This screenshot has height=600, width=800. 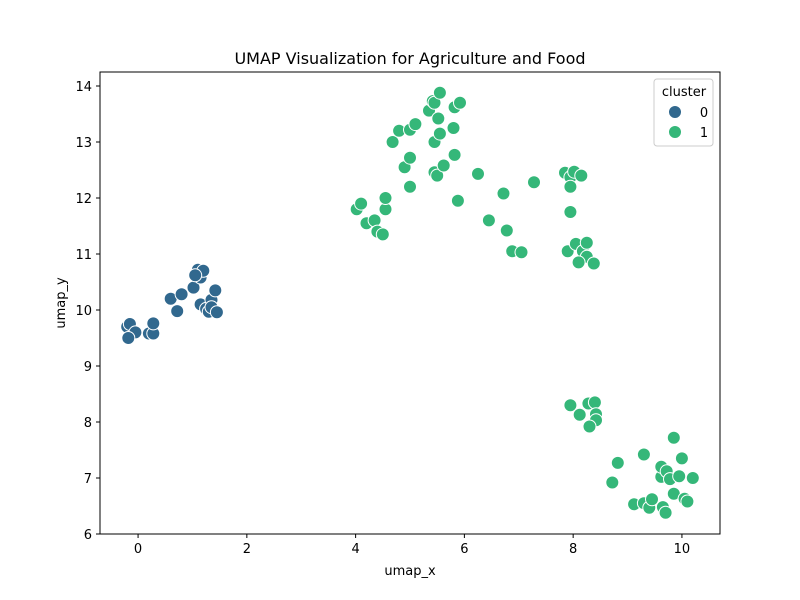 I want to click on y-tick-label: 13, so click(x=83, y=143).